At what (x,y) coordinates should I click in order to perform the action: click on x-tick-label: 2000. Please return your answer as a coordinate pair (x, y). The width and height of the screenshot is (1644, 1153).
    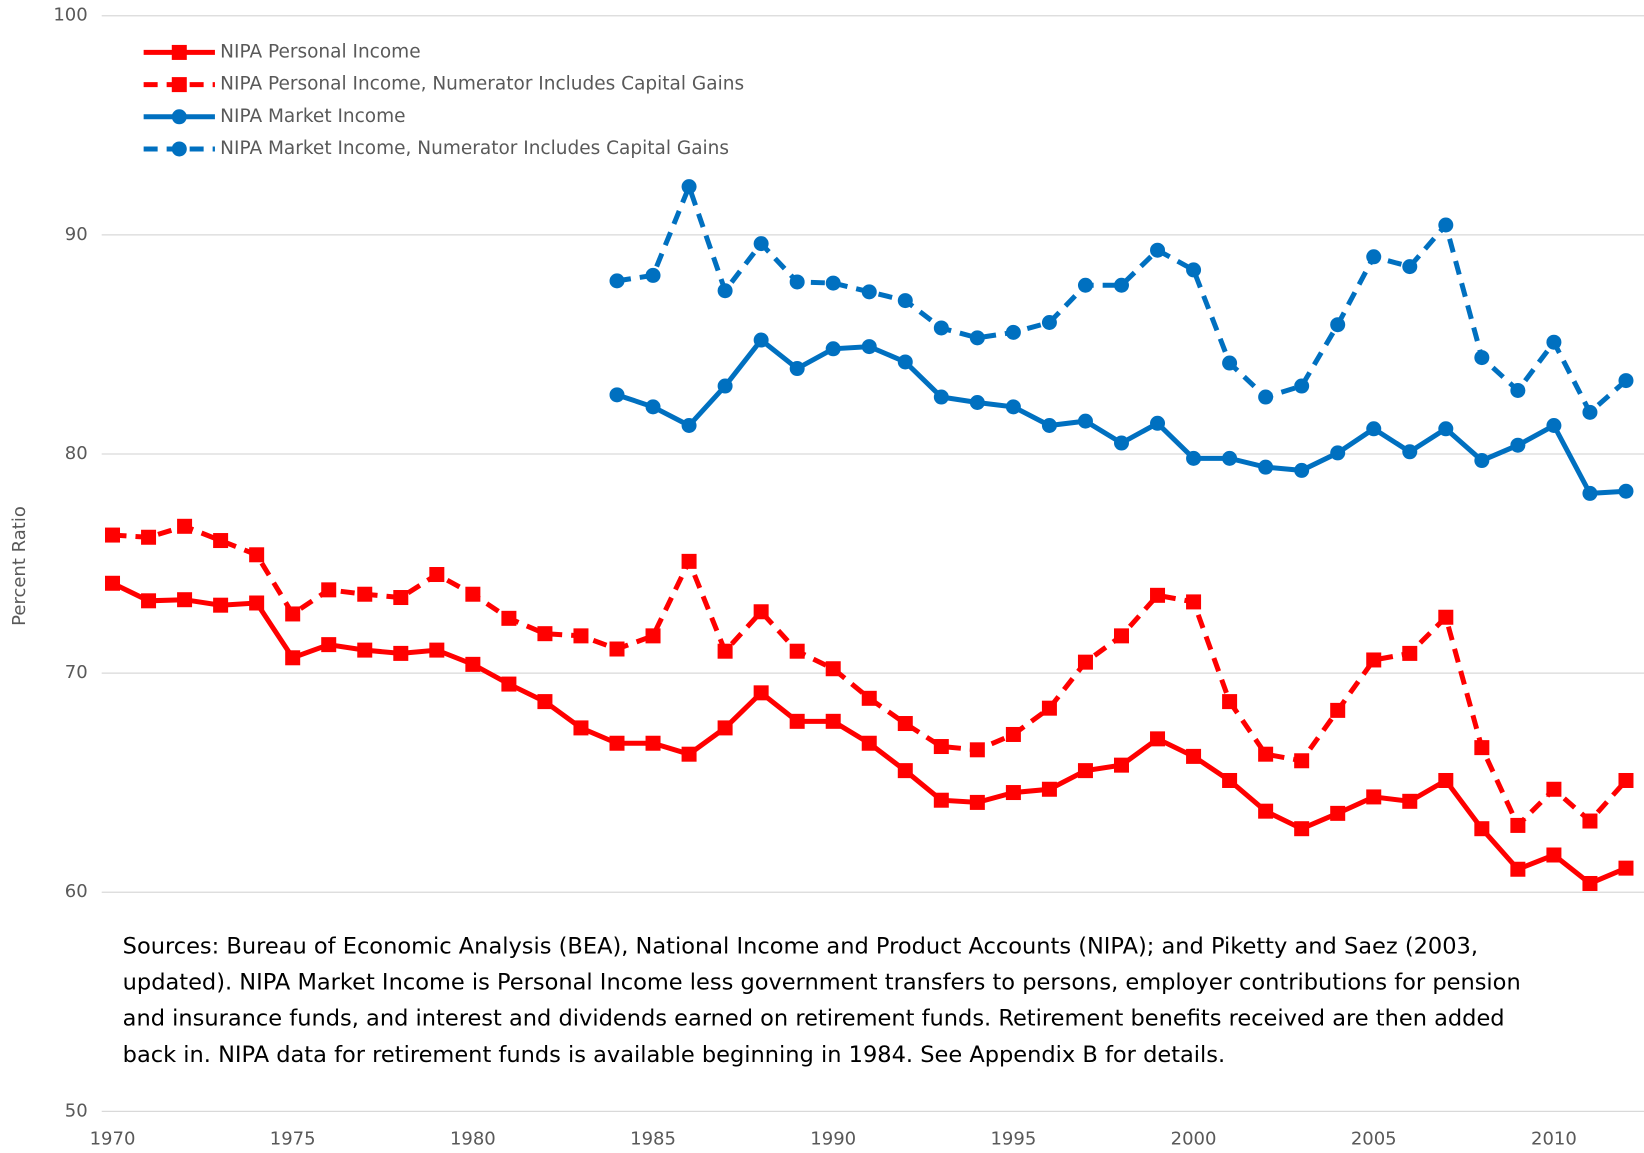
    Looking at the image, I should click on (1194, 1139).